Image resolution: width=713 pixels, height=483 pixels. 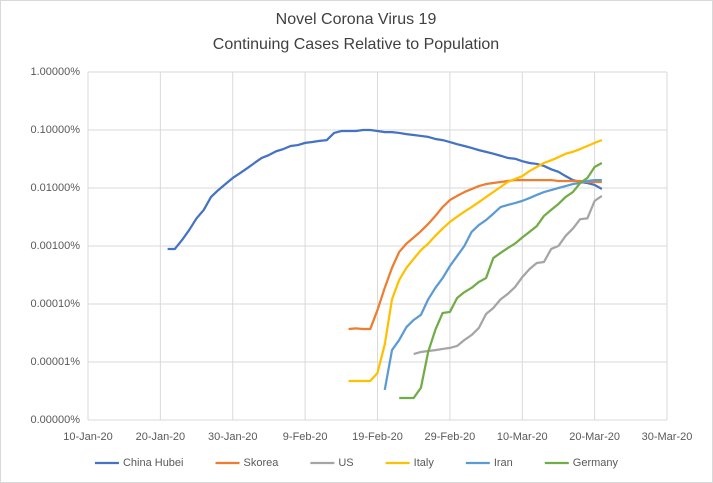 What do you see at coordinates (667, 437) in the screenshot?
I see `x-tick-label: 30-Mar-20` at bounding box center [667, 437].